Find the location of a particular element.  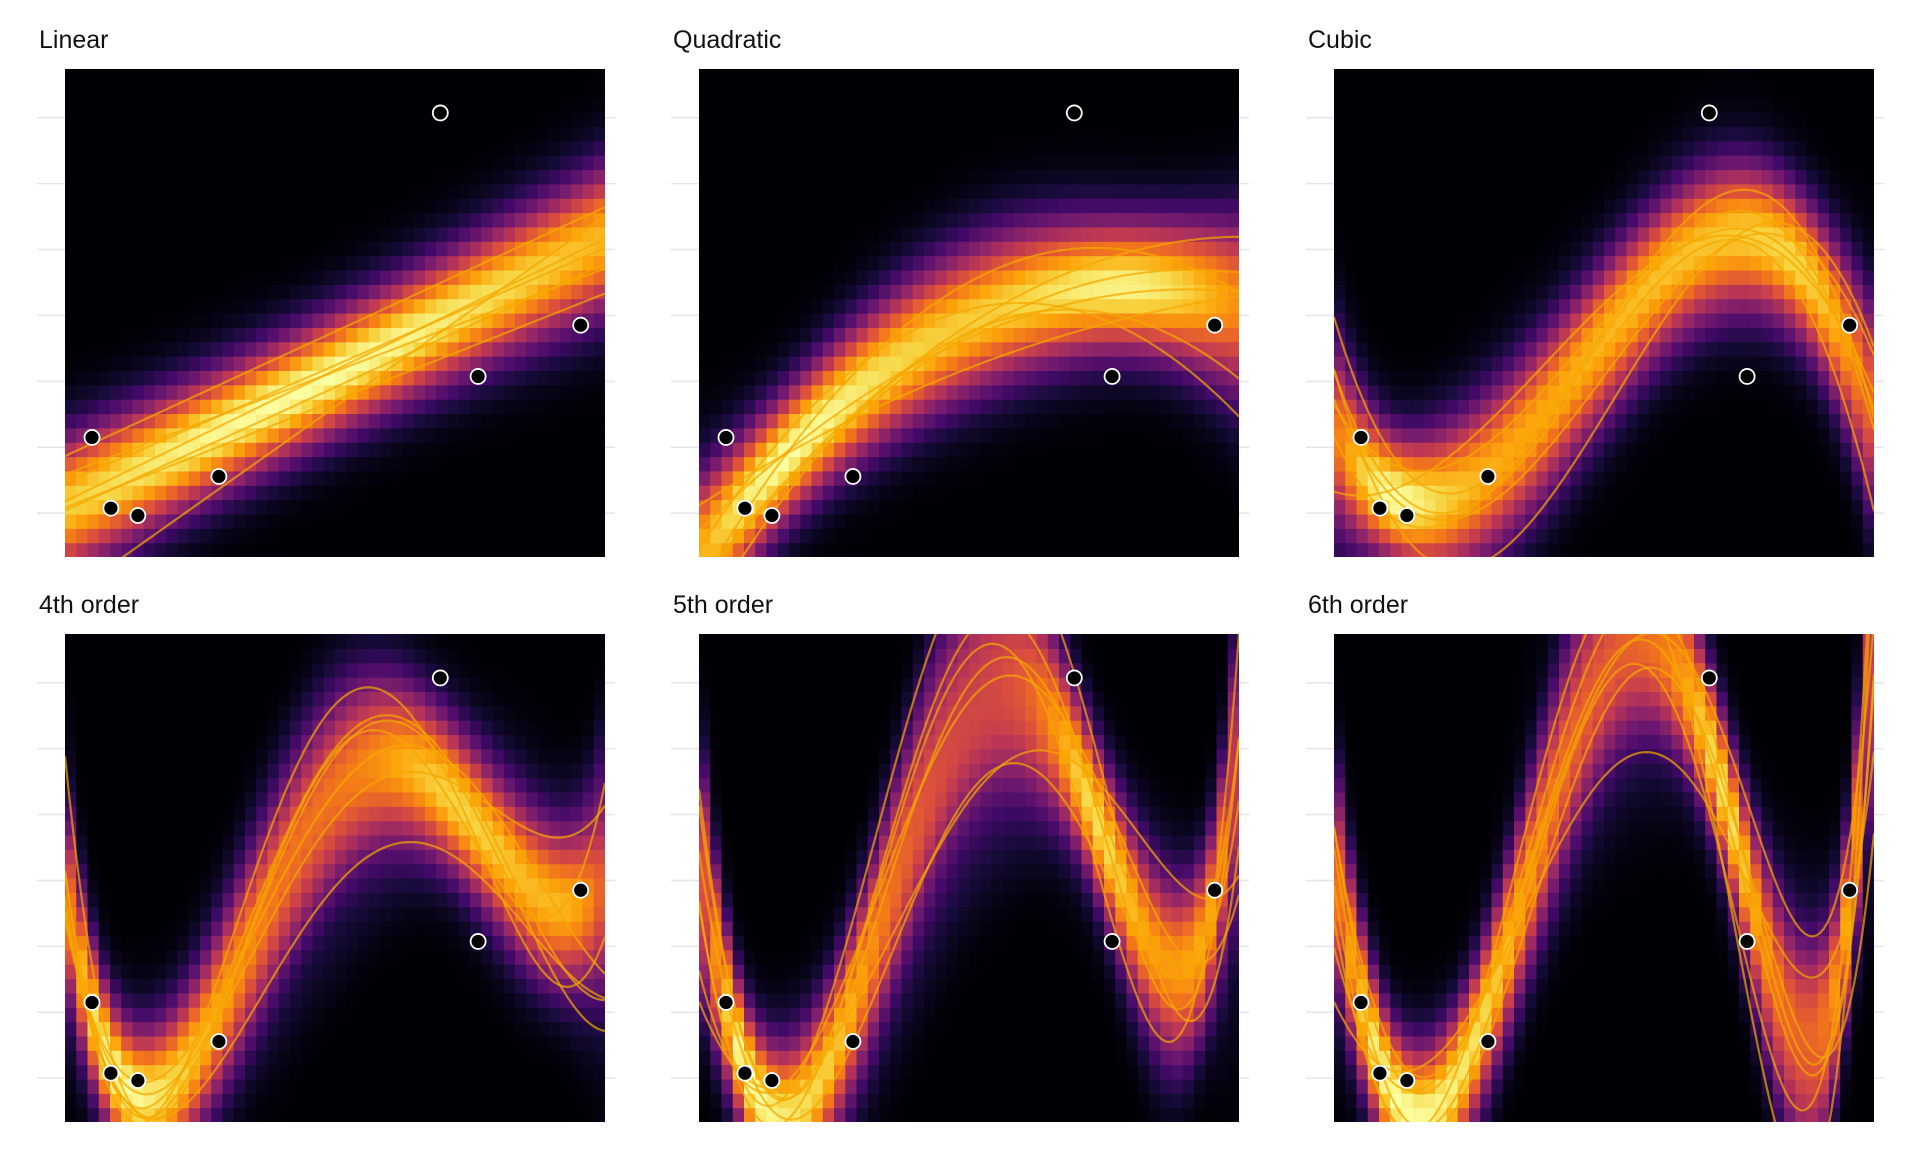

fit-curve is located at coordinates (990, 432).